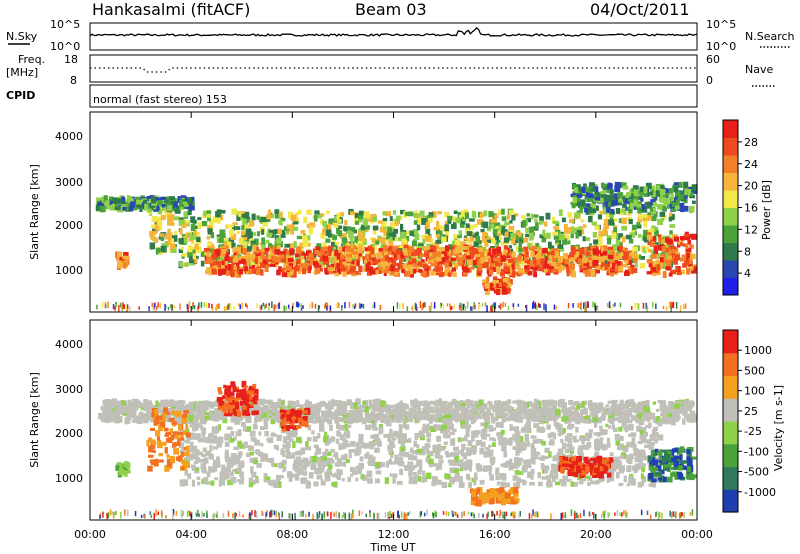  I want to click on noise-right-label: N.Search, so click(770, 36).